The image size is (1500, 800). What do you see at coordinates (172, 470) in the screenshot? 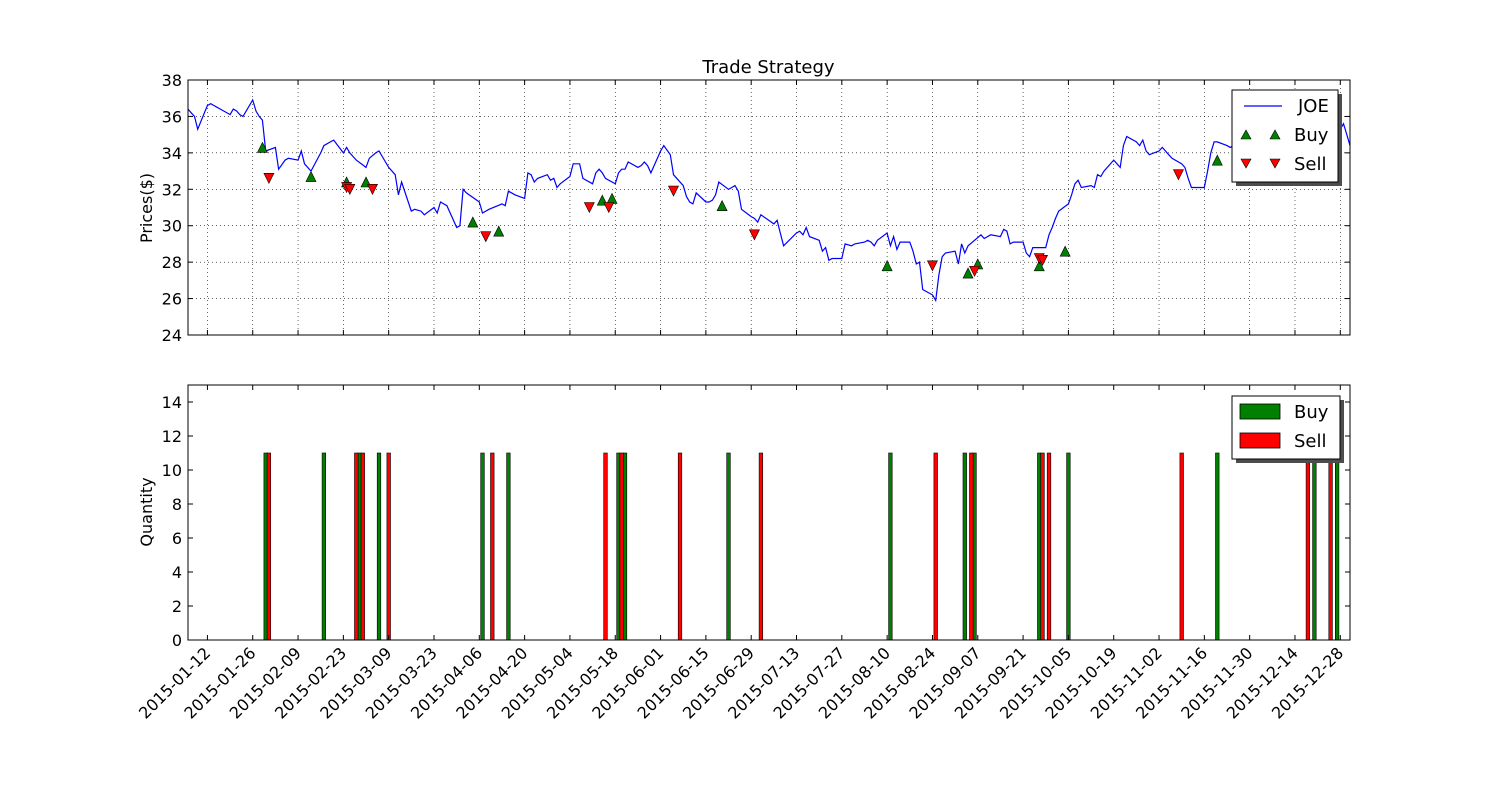
I see `y-tick-label: 10` at bounding box center [172, 470].